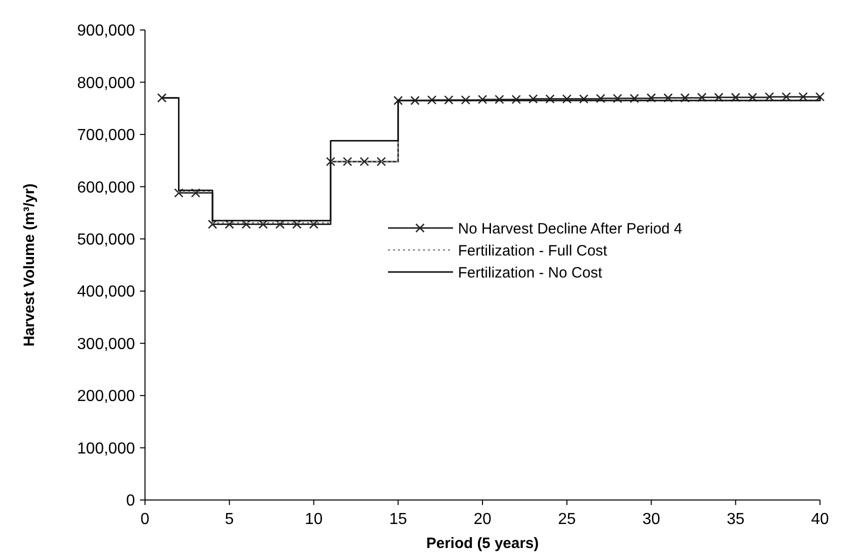 The image size is (853, 560). I want to click on y-tick-label: 900,000, so click(106, 31).